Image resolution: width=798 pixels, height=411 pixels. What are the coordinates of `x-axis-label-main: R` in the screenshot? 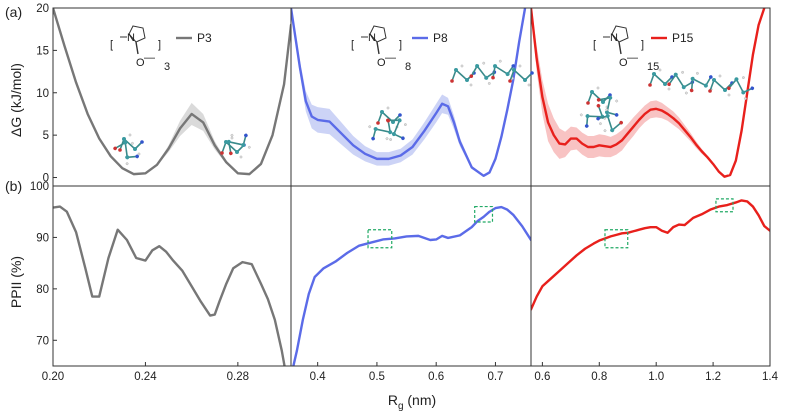 It's located at (393, 400).